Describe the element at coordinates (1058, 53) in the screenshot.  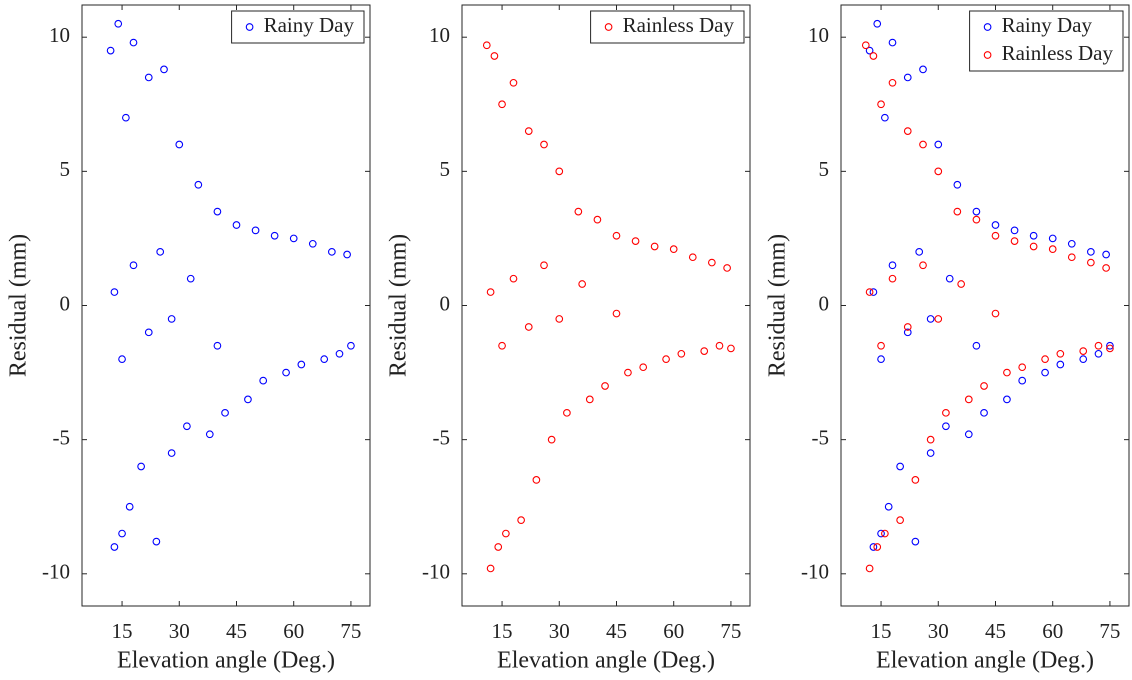
I see `legend-label: Rainless Day` at that location.